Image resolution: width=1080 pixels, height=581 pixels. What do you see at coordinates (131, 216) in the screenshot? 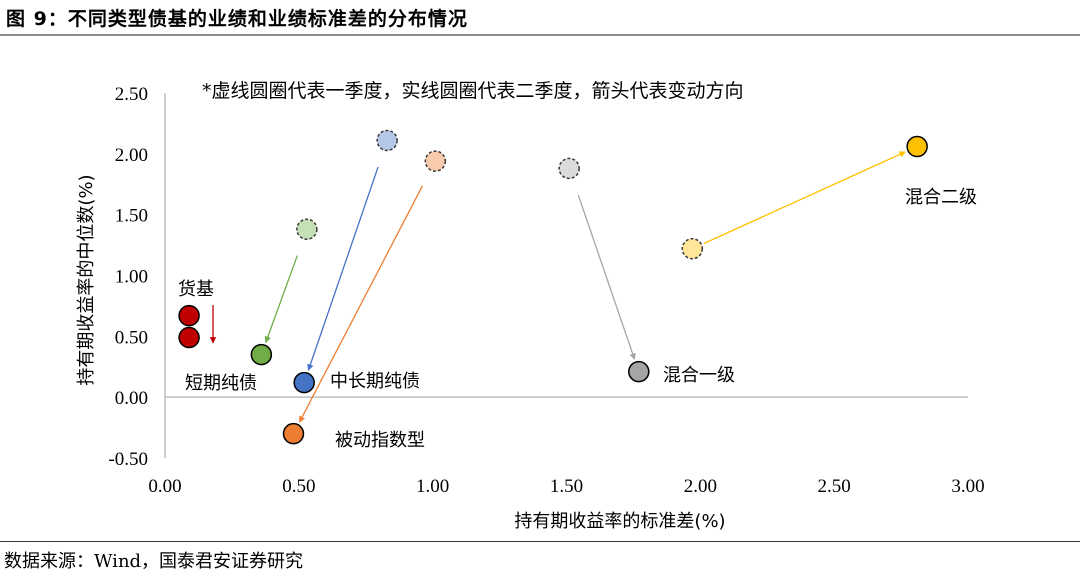
I see `y-tick-label: 1.50` at bounding box center [131, 216].